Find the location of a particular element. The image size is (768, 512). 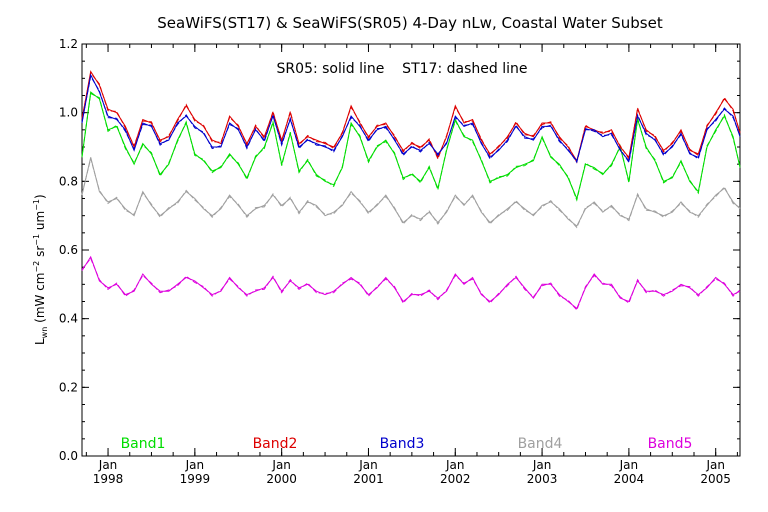

x-tick-year: 2001 is located at coordinates (368, 479).